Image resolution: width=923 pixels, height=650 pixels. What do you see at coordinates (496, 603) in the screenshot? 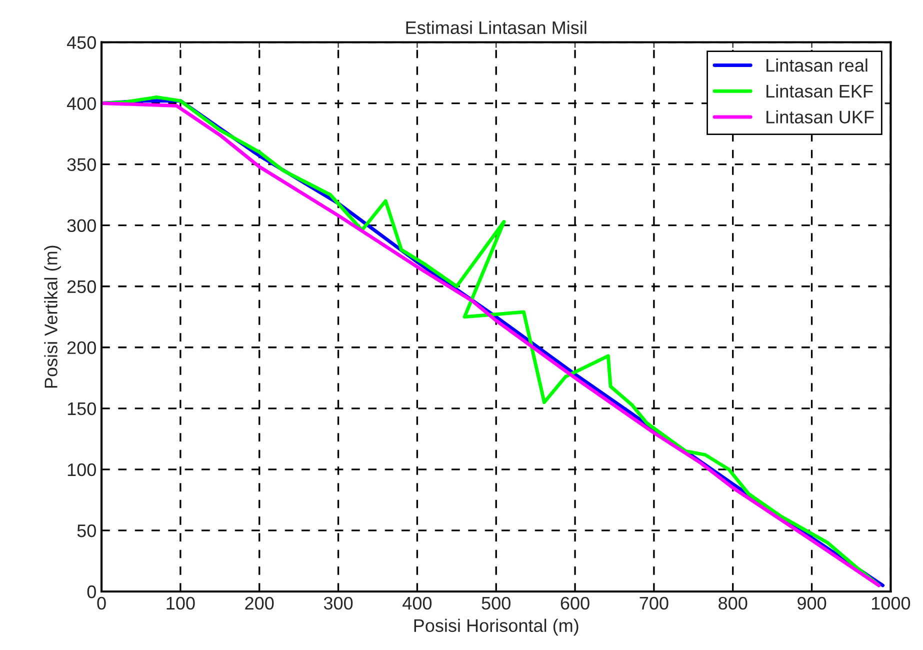
I see `x-tick-label: 500` at bounding box center [496, 603].